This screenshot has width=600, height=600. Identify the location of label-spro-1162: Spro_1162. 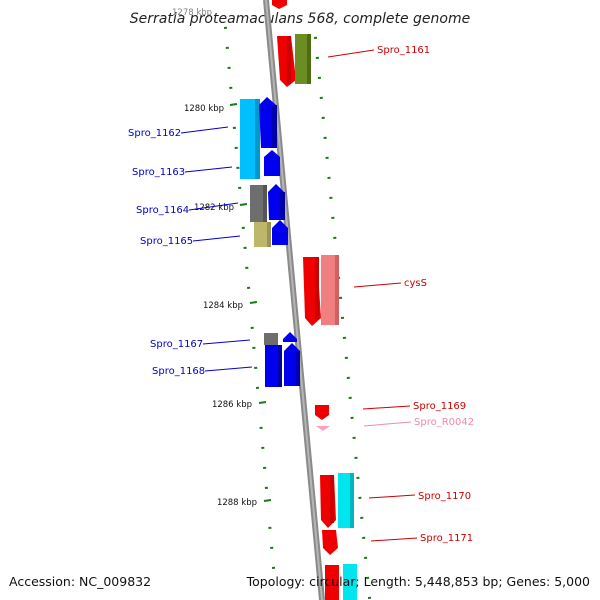
(154, 133).